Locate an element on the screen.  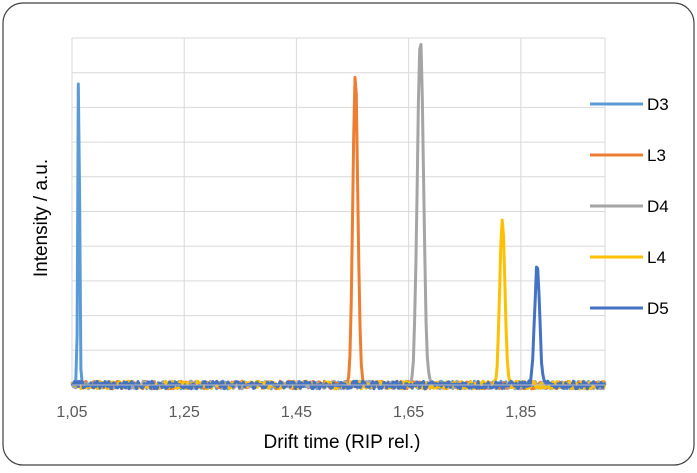
y-axis-title: Intensity / a.u. is located at coordinates (41, 218).